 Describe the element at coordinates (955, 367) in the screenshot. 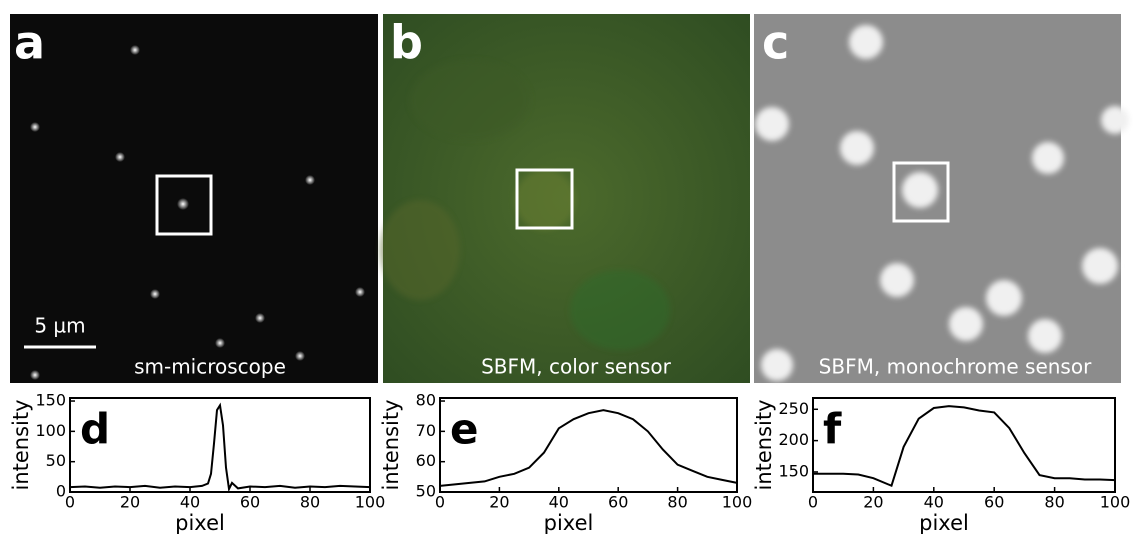

I see `caption: SBFM, monochrome sensor` at that location.